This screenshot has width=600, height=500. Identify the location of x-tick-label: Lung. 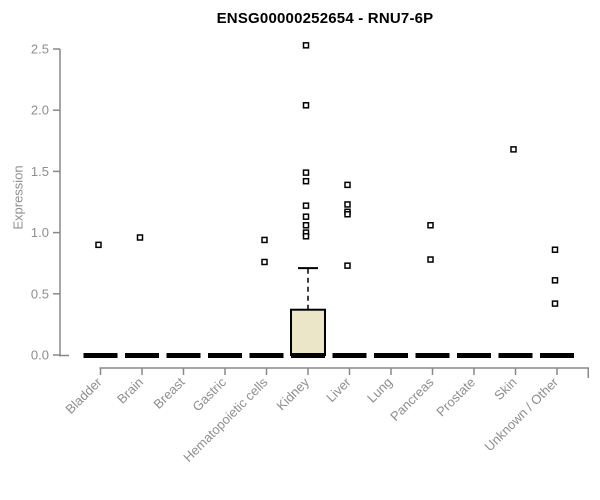
(379, 390).